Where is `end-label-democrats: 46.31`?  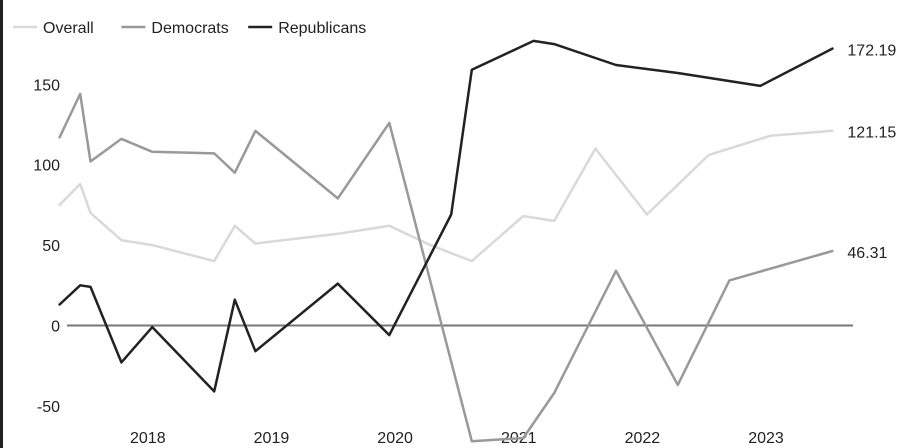 end-label-democrats: 46.31 is located at coordinates (867, 253).